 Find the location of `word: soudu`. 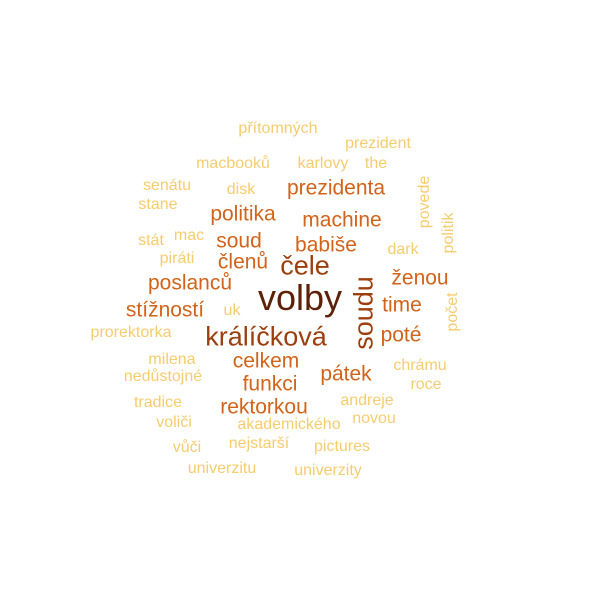

word: soudu is located at coordinates (363, 313).